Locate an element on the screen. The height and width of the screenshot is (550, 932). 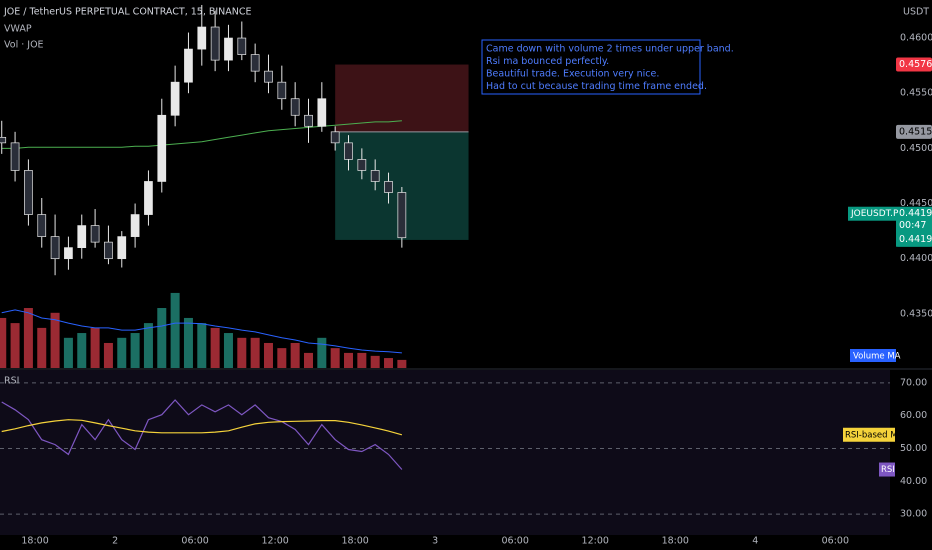
rsi-tick-label: 30.00 is located at coordinates (913, 514).